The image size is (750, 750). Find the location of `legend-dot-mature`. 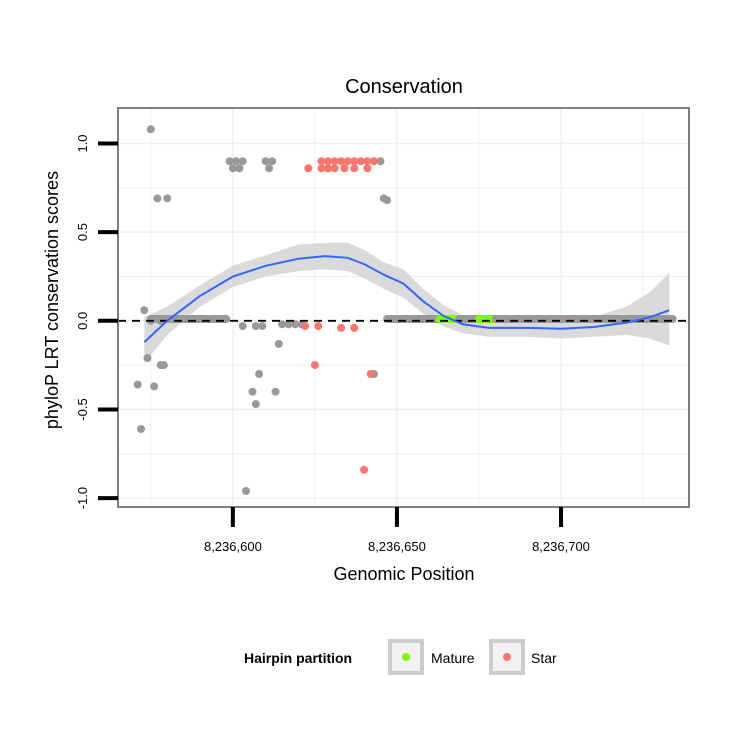

legend-dot-mature is located at coordinates (406, 657).